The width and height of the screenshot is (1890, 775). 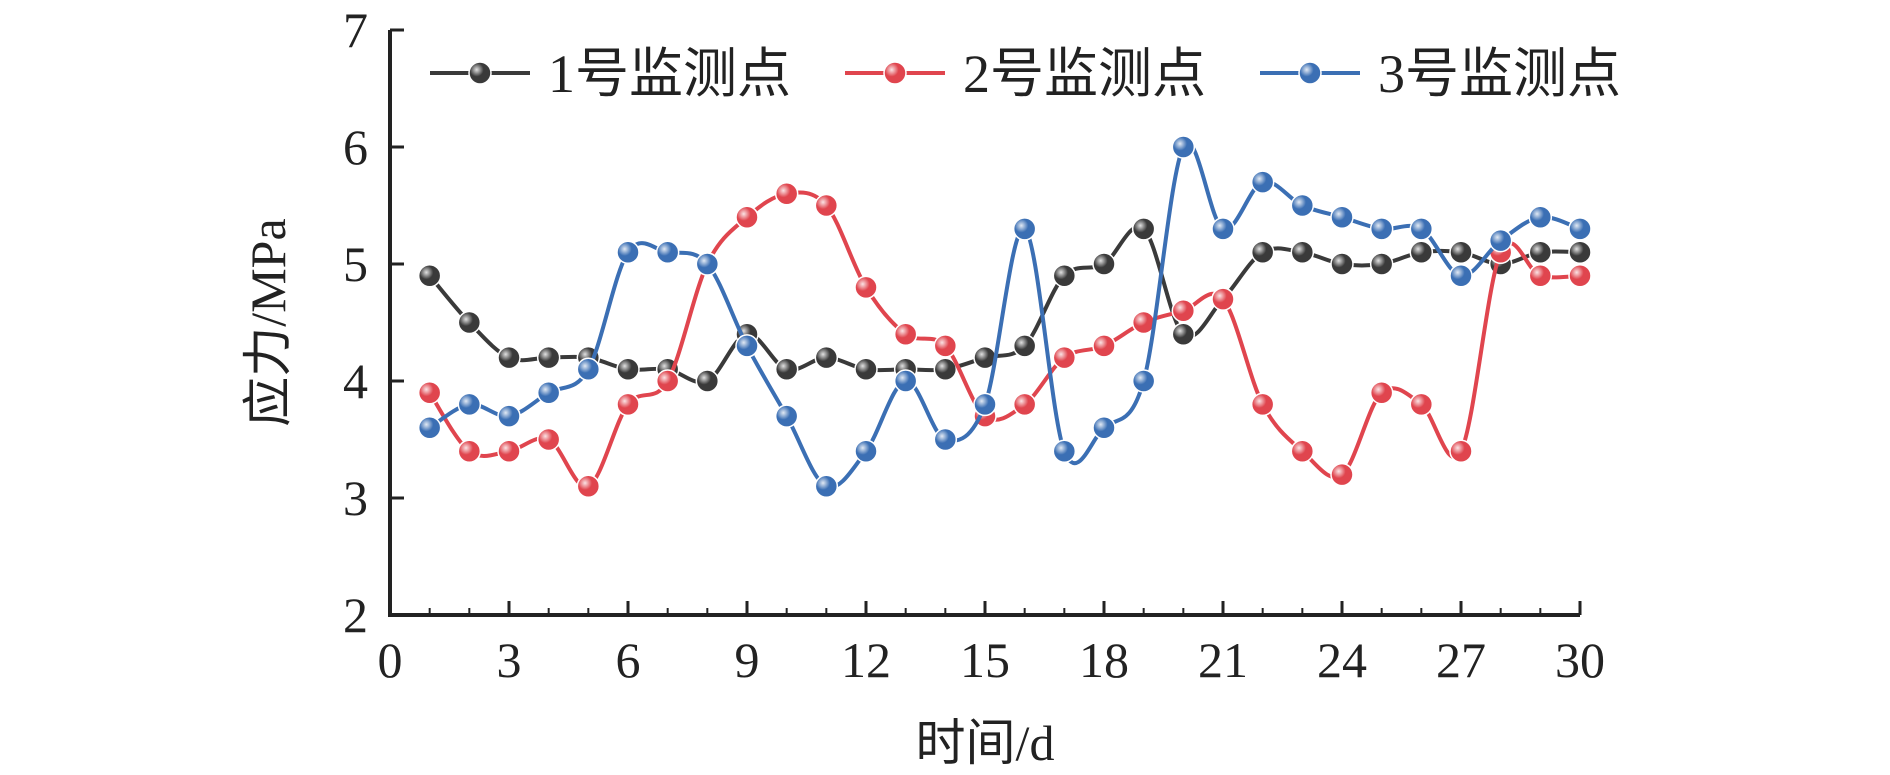 I want to click on legend: 1号监测点 2号监测点 3号监测点, so click(x=1025, y=74).